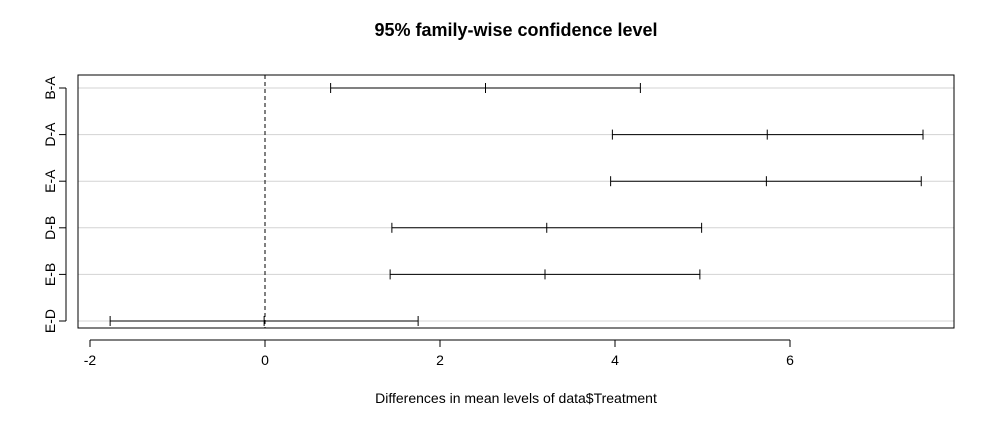 This screenshot has width=994, height=428. What do you see at coordinates (547, 227) in the screenshot?
I see `interval-D-B` at bounding box center [547, 227].